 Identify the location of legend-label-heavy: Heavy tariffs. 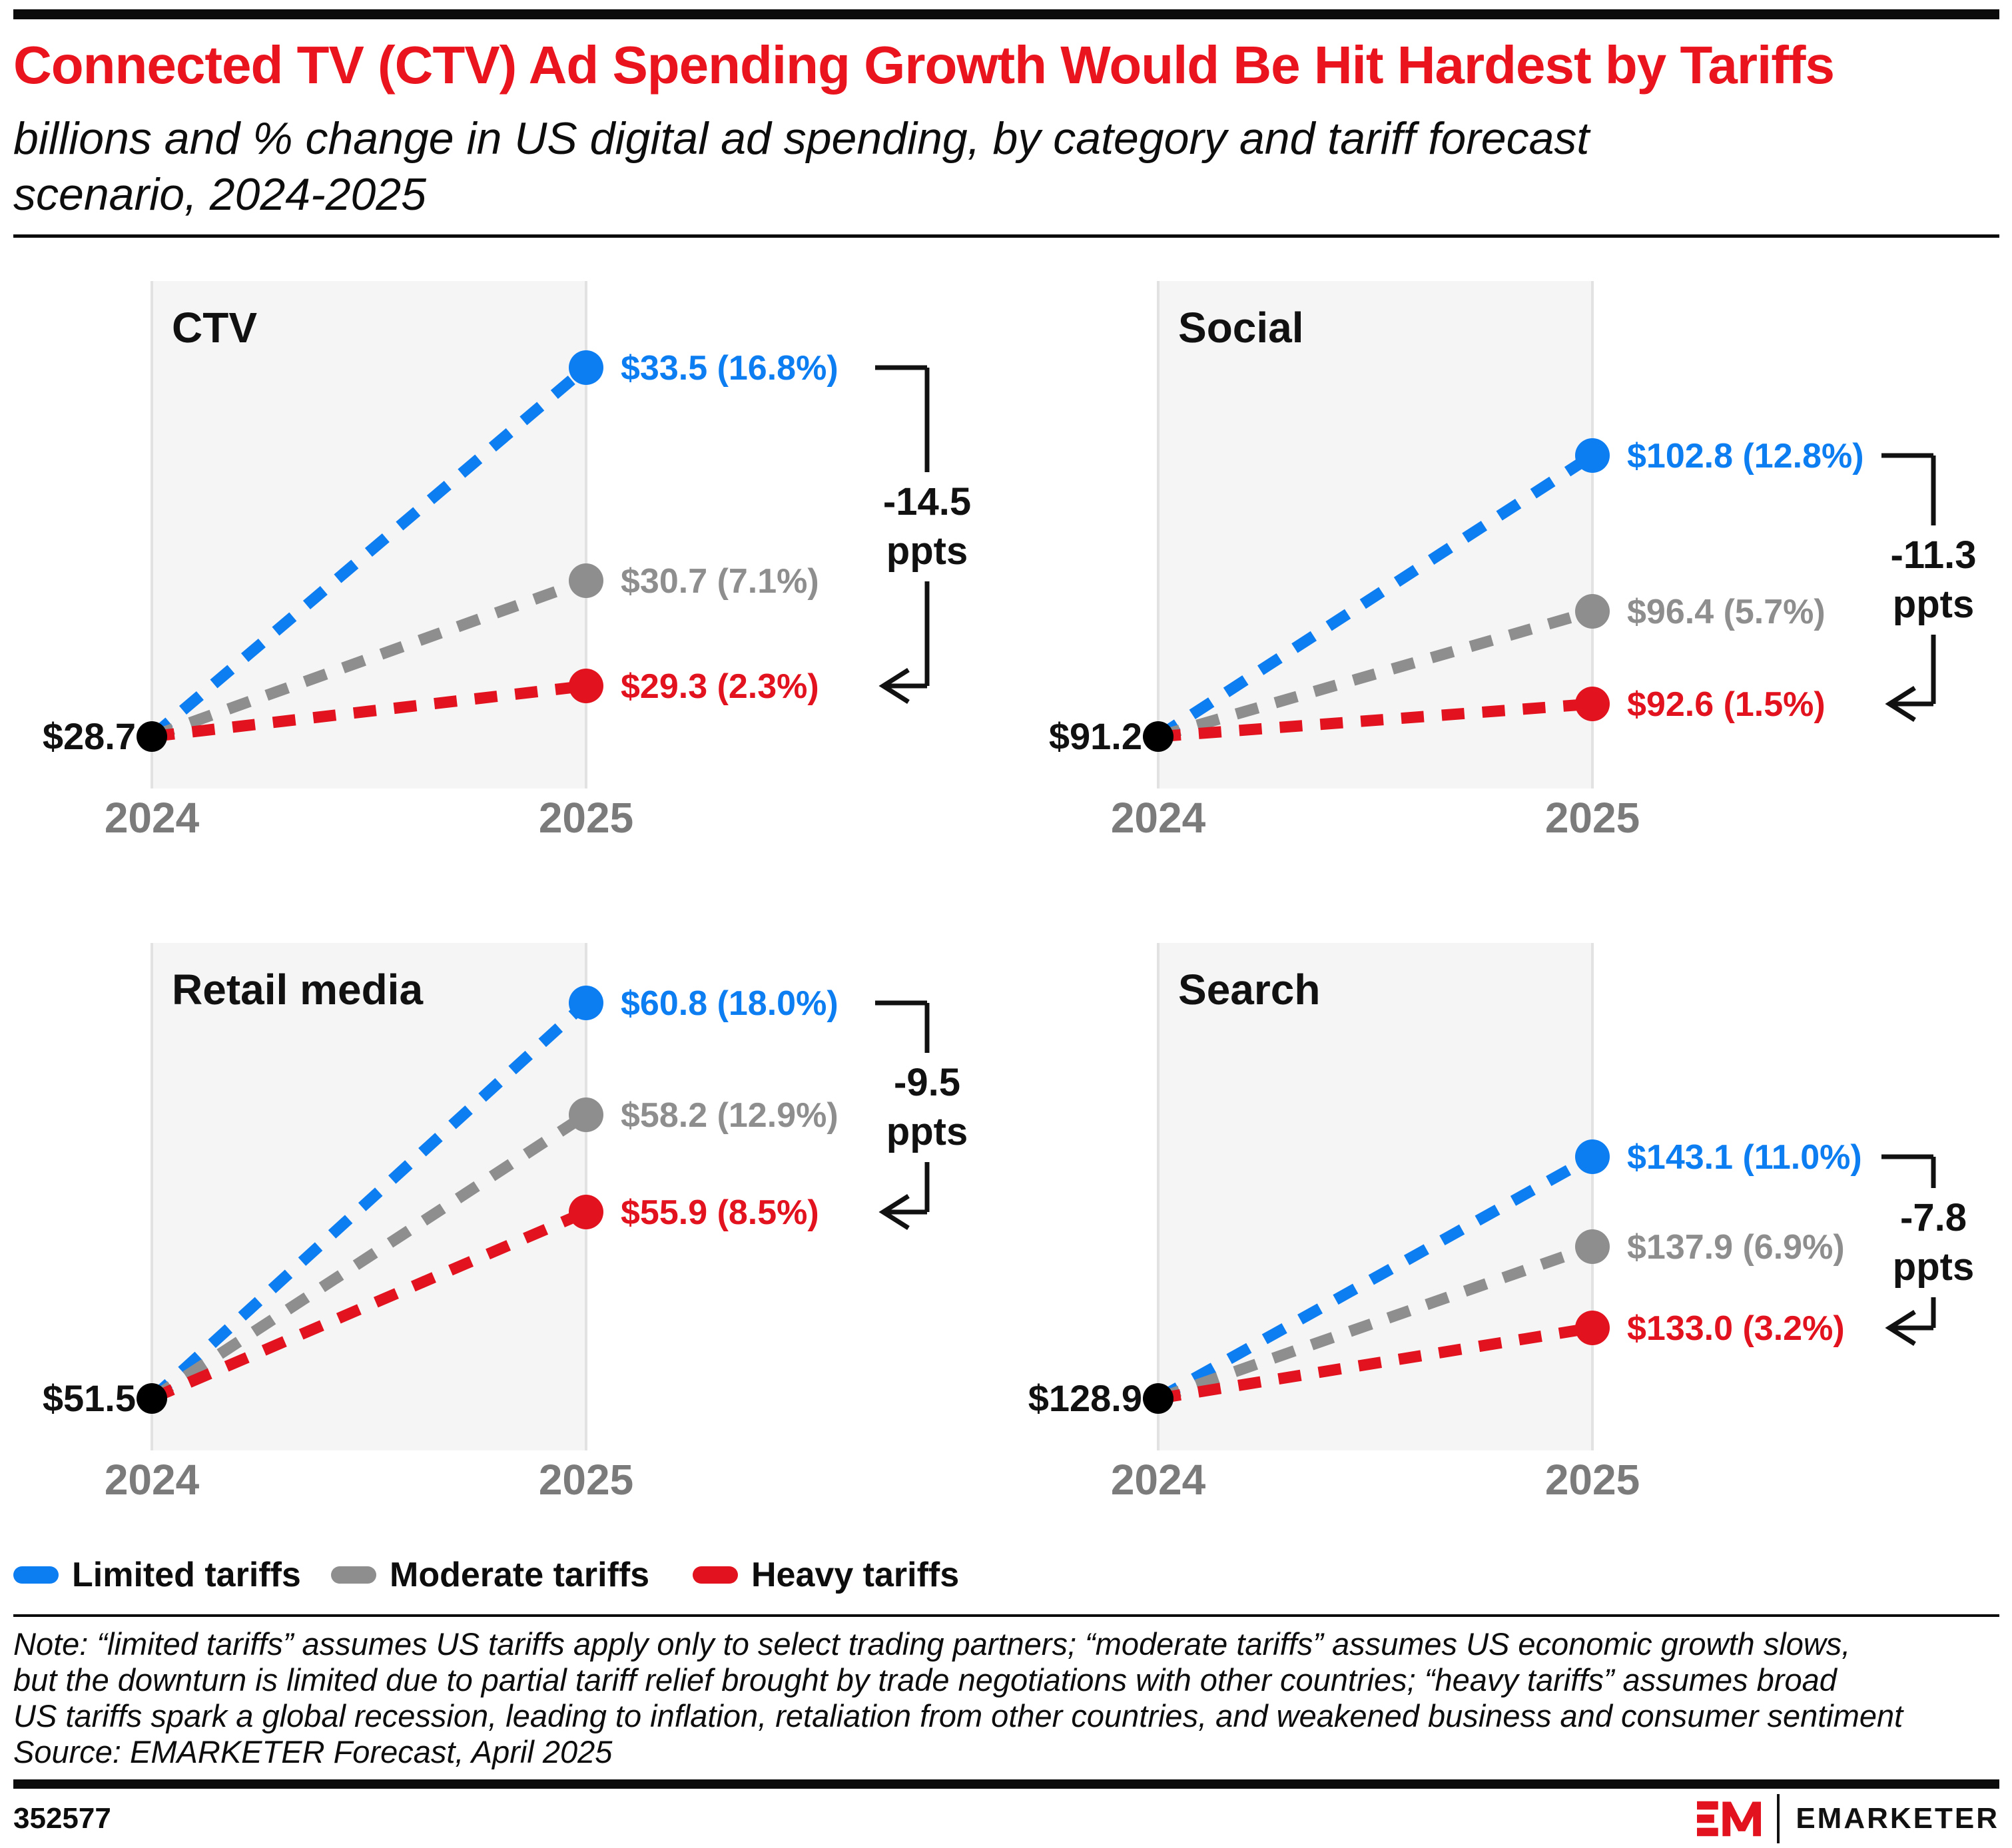
(855, 1575).